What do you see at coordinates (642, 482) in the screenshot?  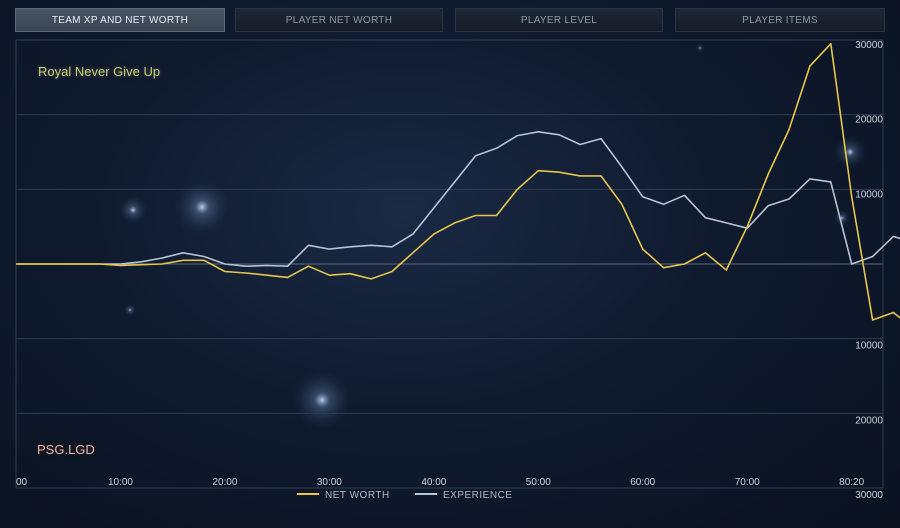 I see `x-tick-label: 60:00` at bounding box center [642, 482].